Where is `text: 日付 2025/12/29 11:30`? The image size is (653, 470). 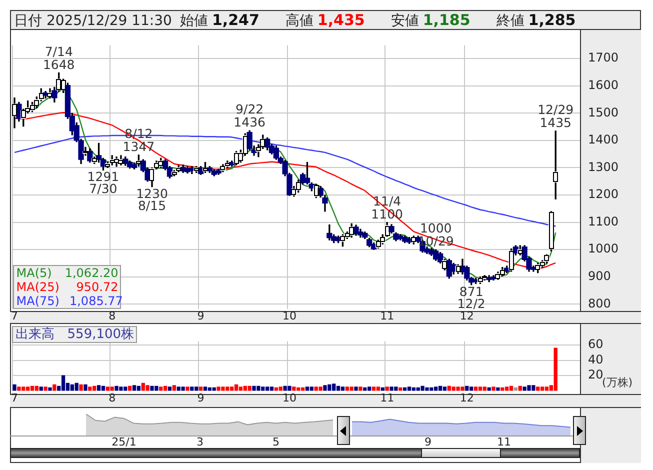 text: 日付 2025/12/29 11:30 is located at coordinates (93, 21).